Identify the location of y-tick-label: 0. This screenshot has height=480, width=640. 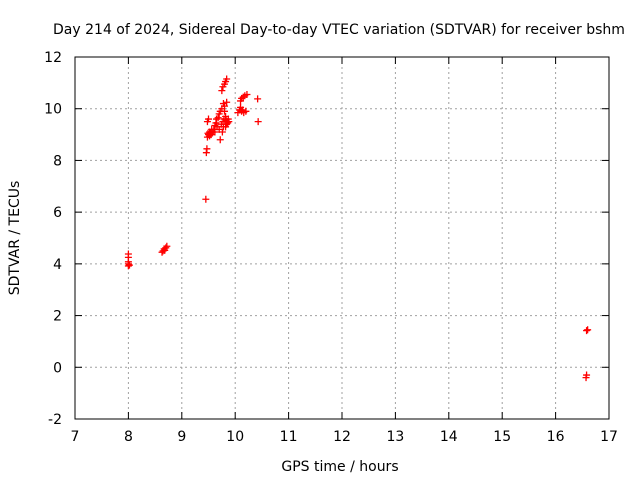
(57, 368).